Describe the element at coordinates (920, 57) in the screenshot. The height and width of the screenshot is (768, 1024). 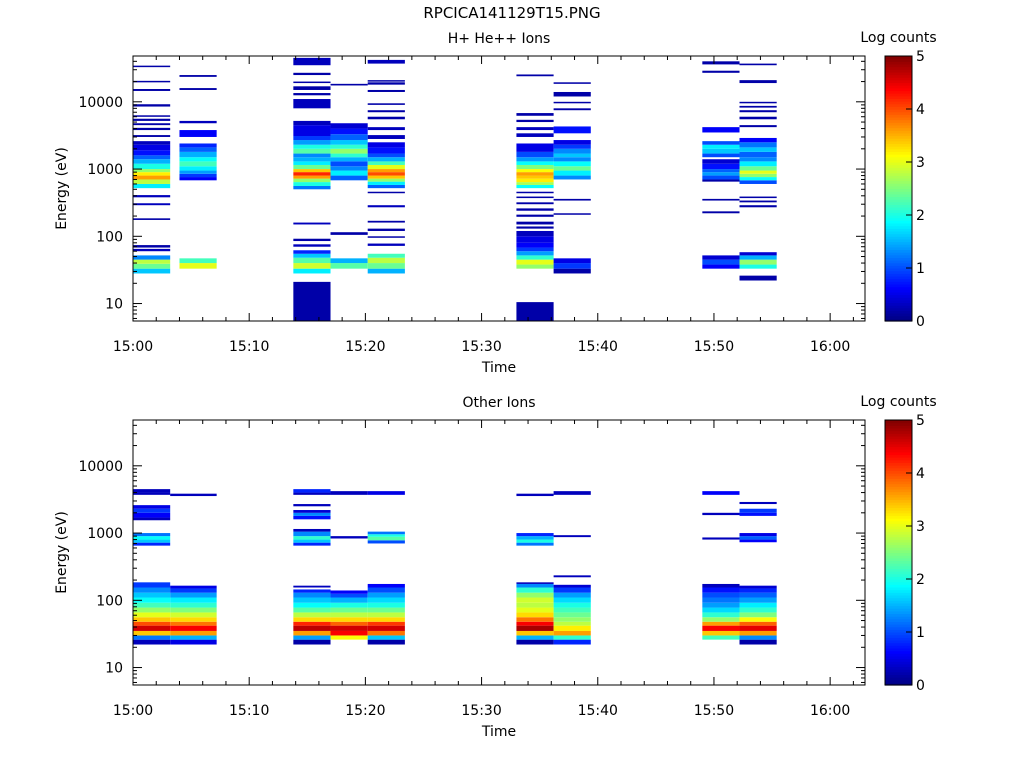
I see `colorbar-tick-label: 5` at that location.